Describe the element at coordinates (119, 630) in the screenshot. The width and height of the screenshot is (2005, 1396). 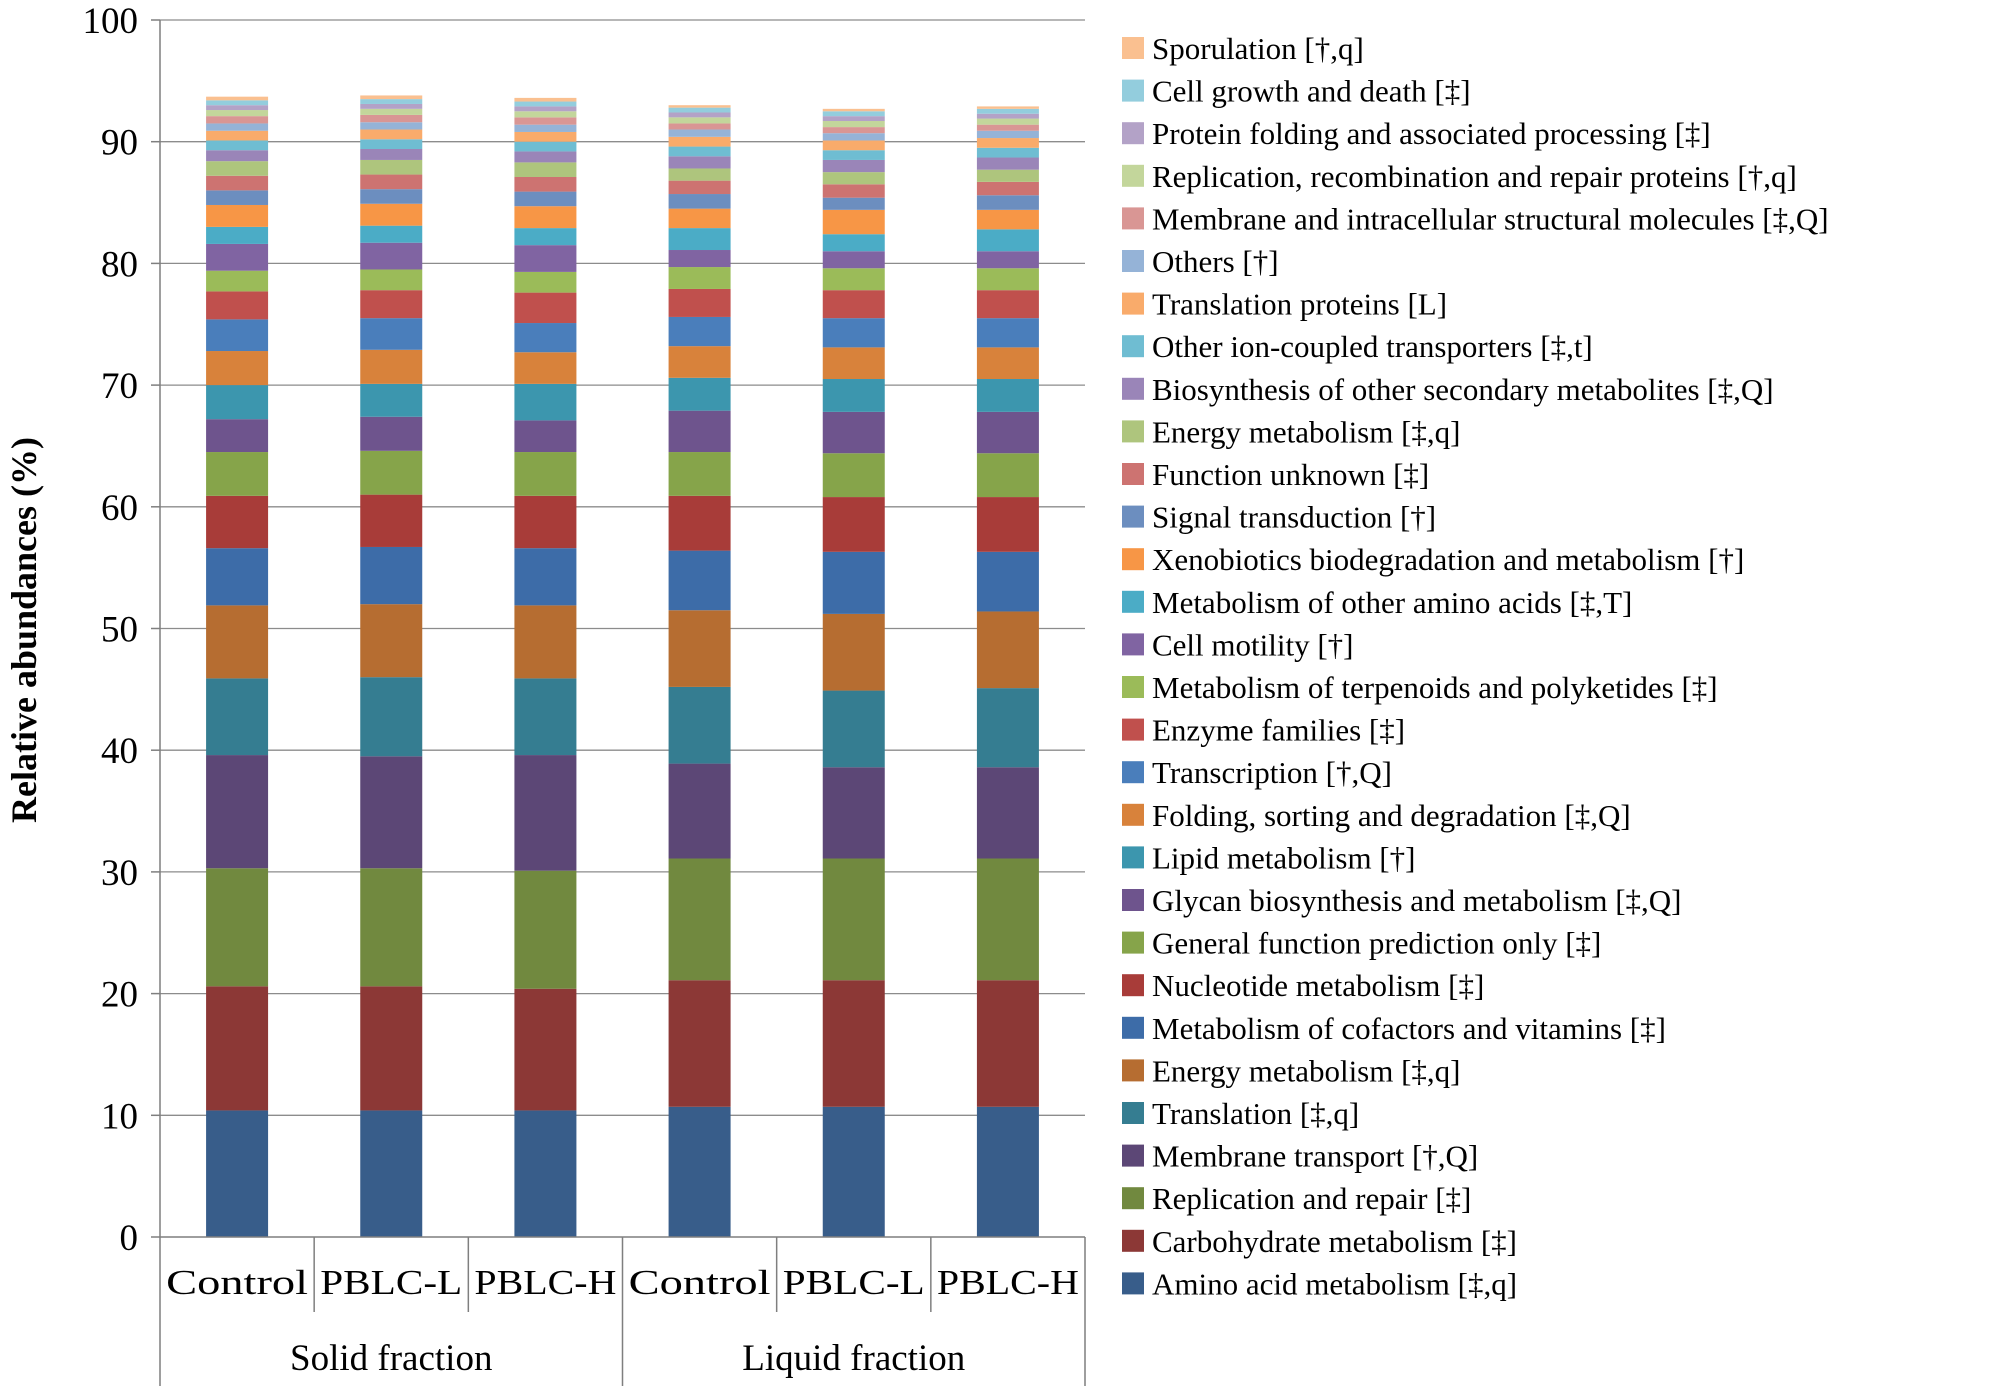
I see `y-tick-label: 50` at that location.